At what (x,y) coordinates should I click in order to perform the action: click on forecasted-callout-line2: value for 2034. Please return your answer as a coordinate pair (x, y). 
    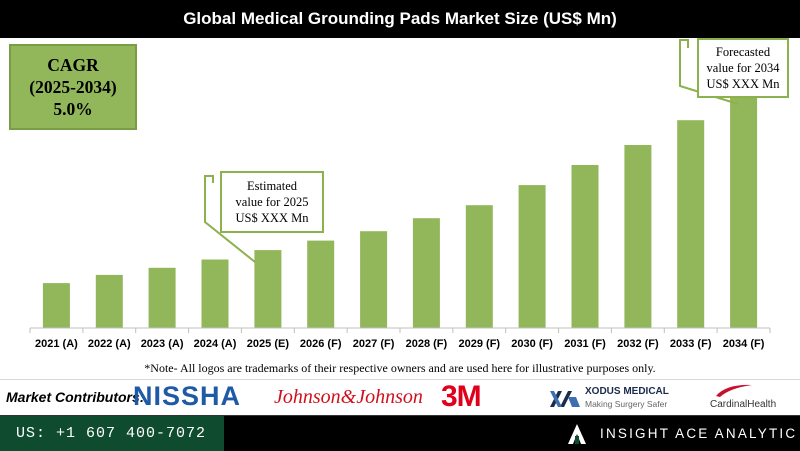
    Looking at the image, I should click on (743, 68).